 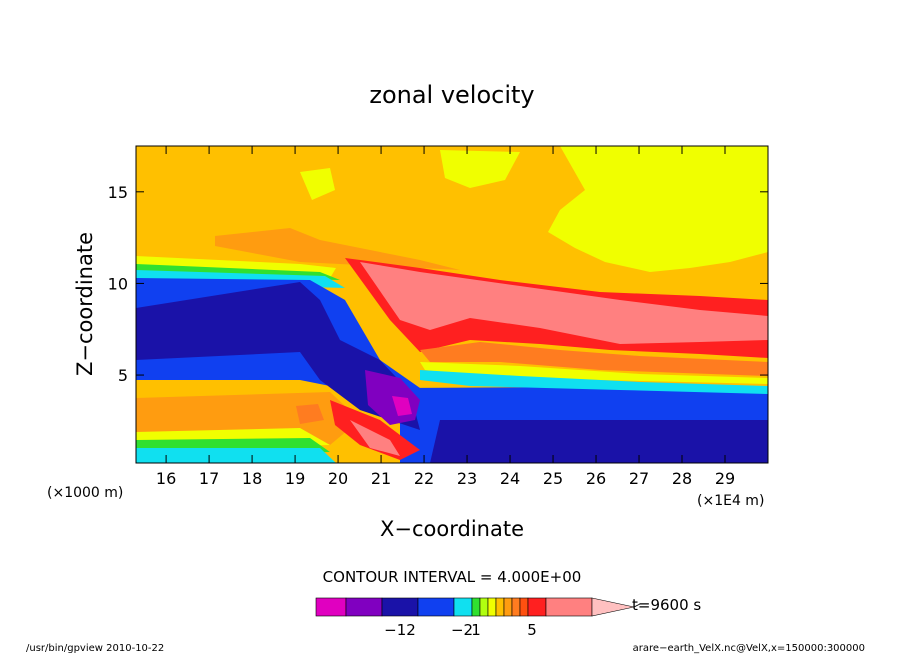 I want to click on cyan-band-mid, so click(x=594, y=382).